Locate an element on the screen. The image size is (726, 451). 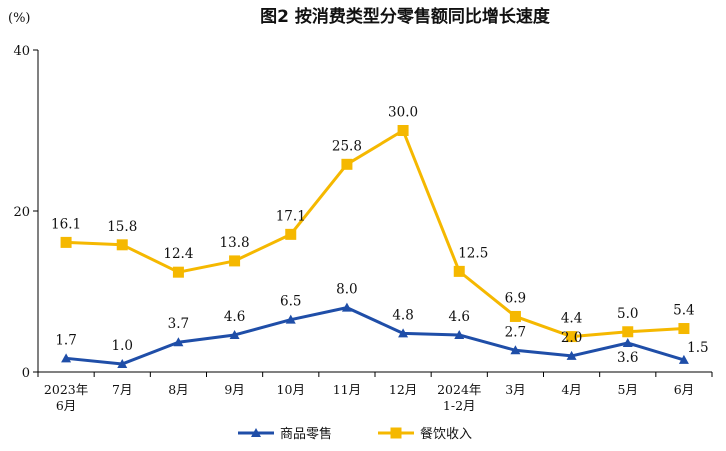
y-tick-label: 40 is located at coordinates (21, 51).